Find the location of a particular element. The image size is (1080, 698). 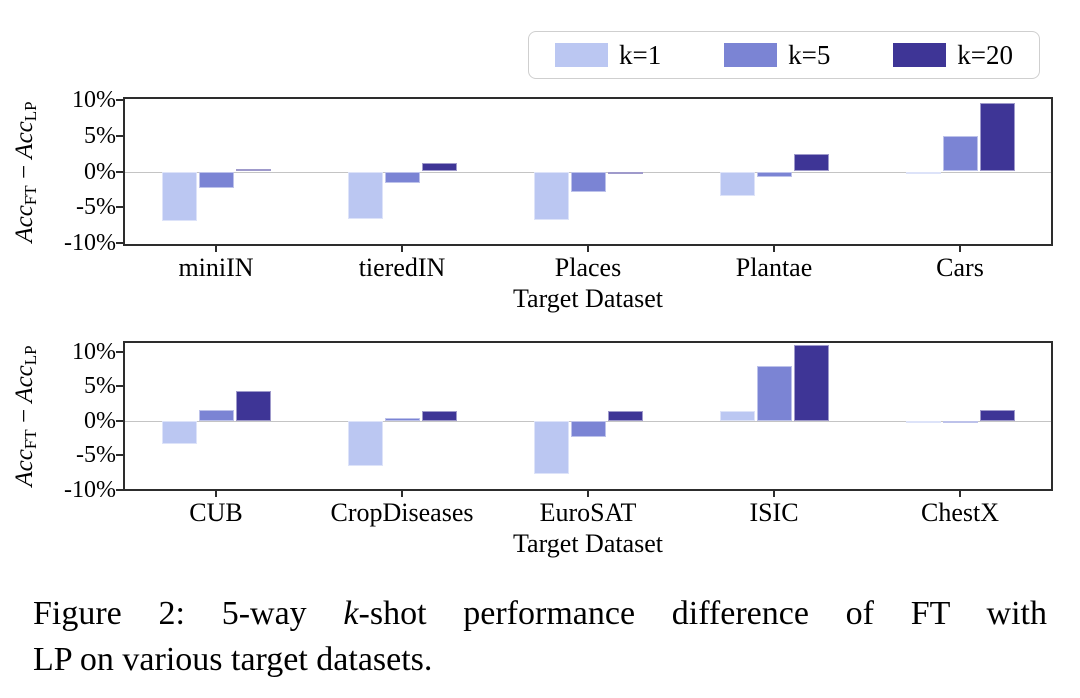

legend-label-k1: k=1 is located at coordinates (640, 54).